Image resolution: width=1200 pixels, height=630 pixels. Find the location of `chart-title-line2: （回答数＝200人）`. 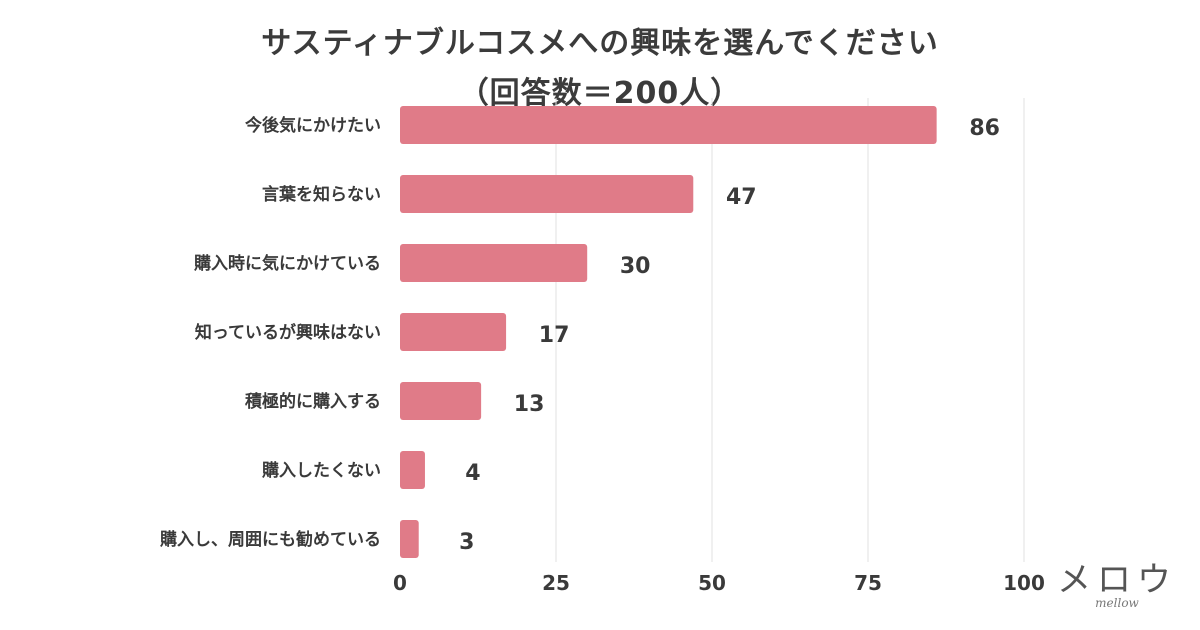

chart-title-line2: （回答数＝200人） is located at coordinates (600, 93).